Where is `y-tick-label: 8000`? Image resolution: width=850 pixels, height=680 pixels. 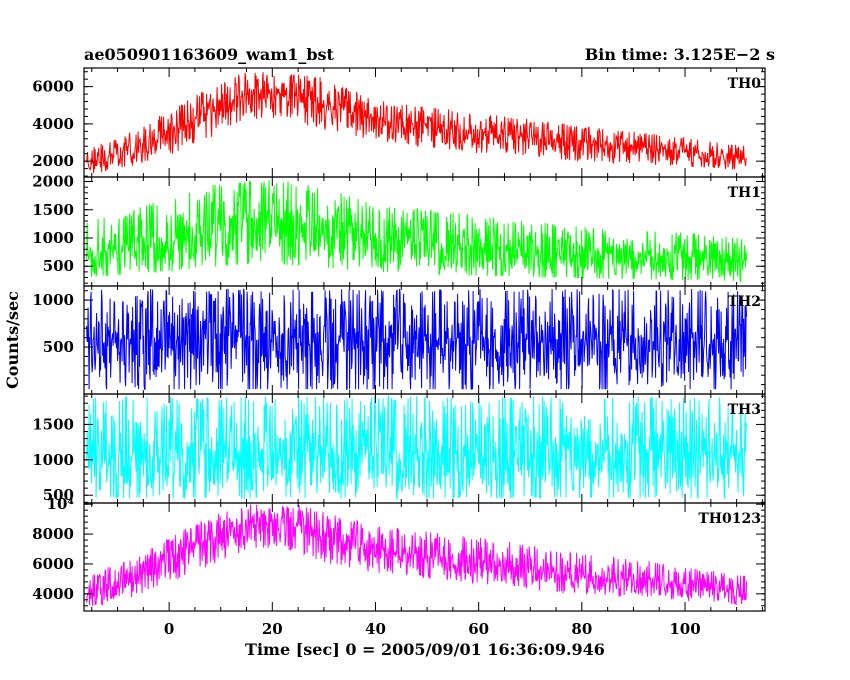
y-tick-label: 8000 is located at coordinates (53, 534).